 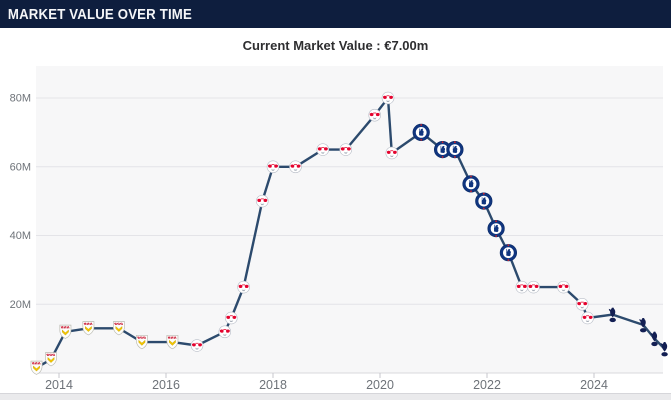 What do you see at coordinates (99, 14) in the screenshot?
I see `page-title: MARKET VALUE OVER TIME` at bounding box center [99, 14].